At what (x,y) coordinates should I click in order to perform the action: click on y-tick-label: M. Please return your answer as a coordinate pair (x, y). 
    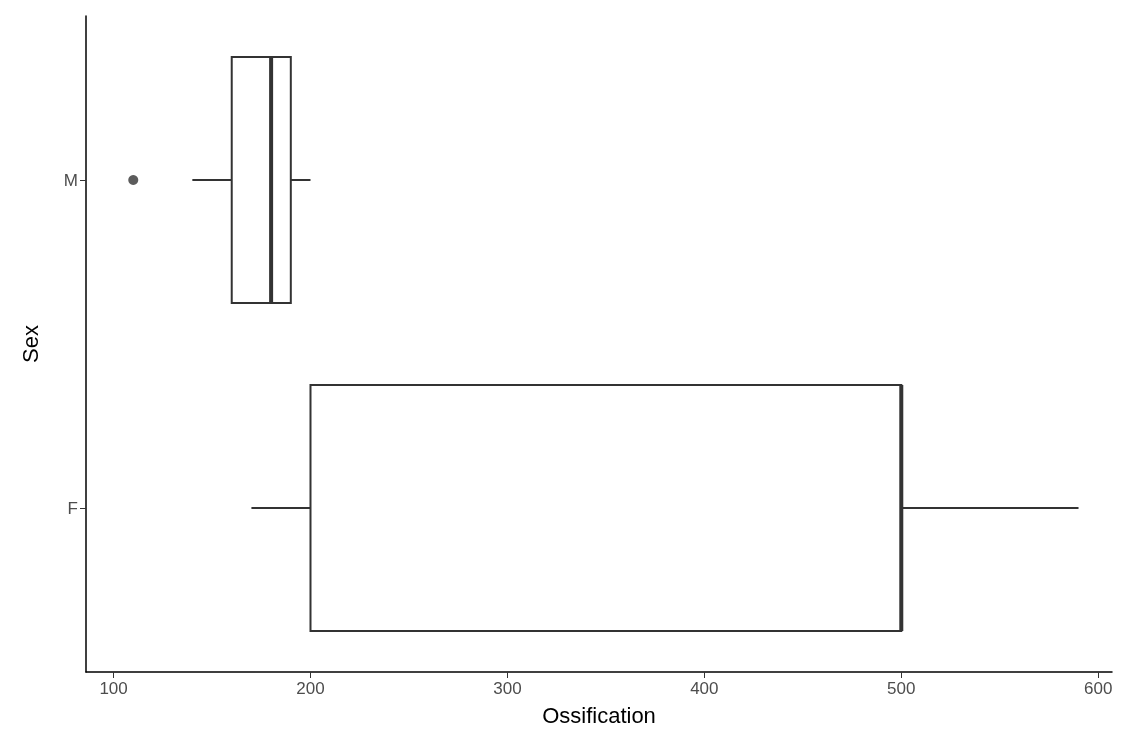
    Looking at the image, I should click on (70, 180).